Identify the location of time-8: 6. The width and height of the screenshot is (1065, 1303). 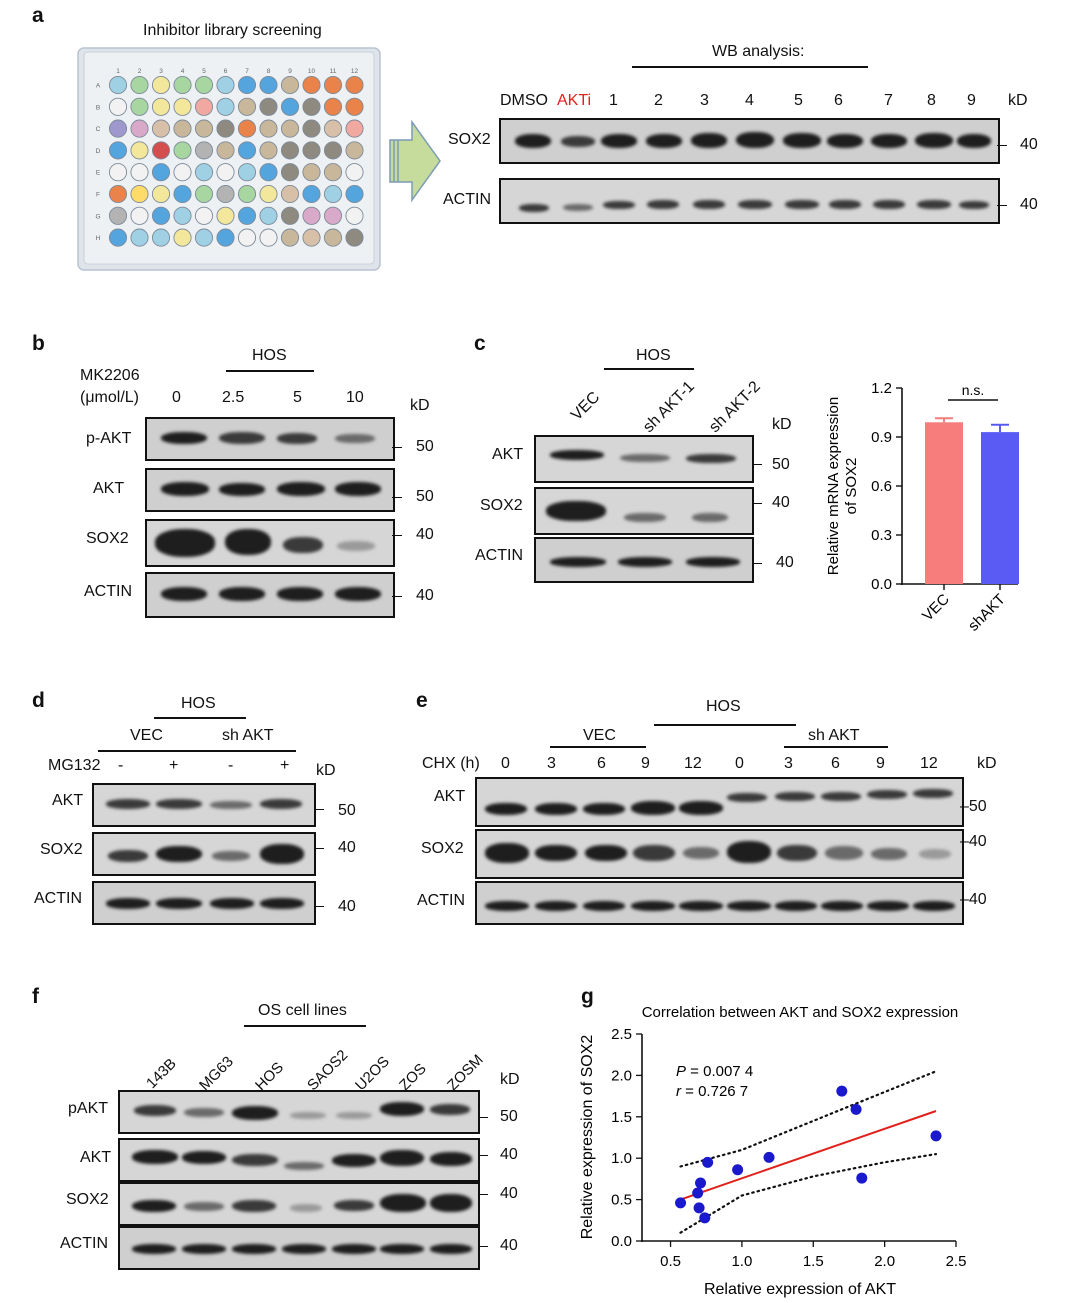
(835, 763).